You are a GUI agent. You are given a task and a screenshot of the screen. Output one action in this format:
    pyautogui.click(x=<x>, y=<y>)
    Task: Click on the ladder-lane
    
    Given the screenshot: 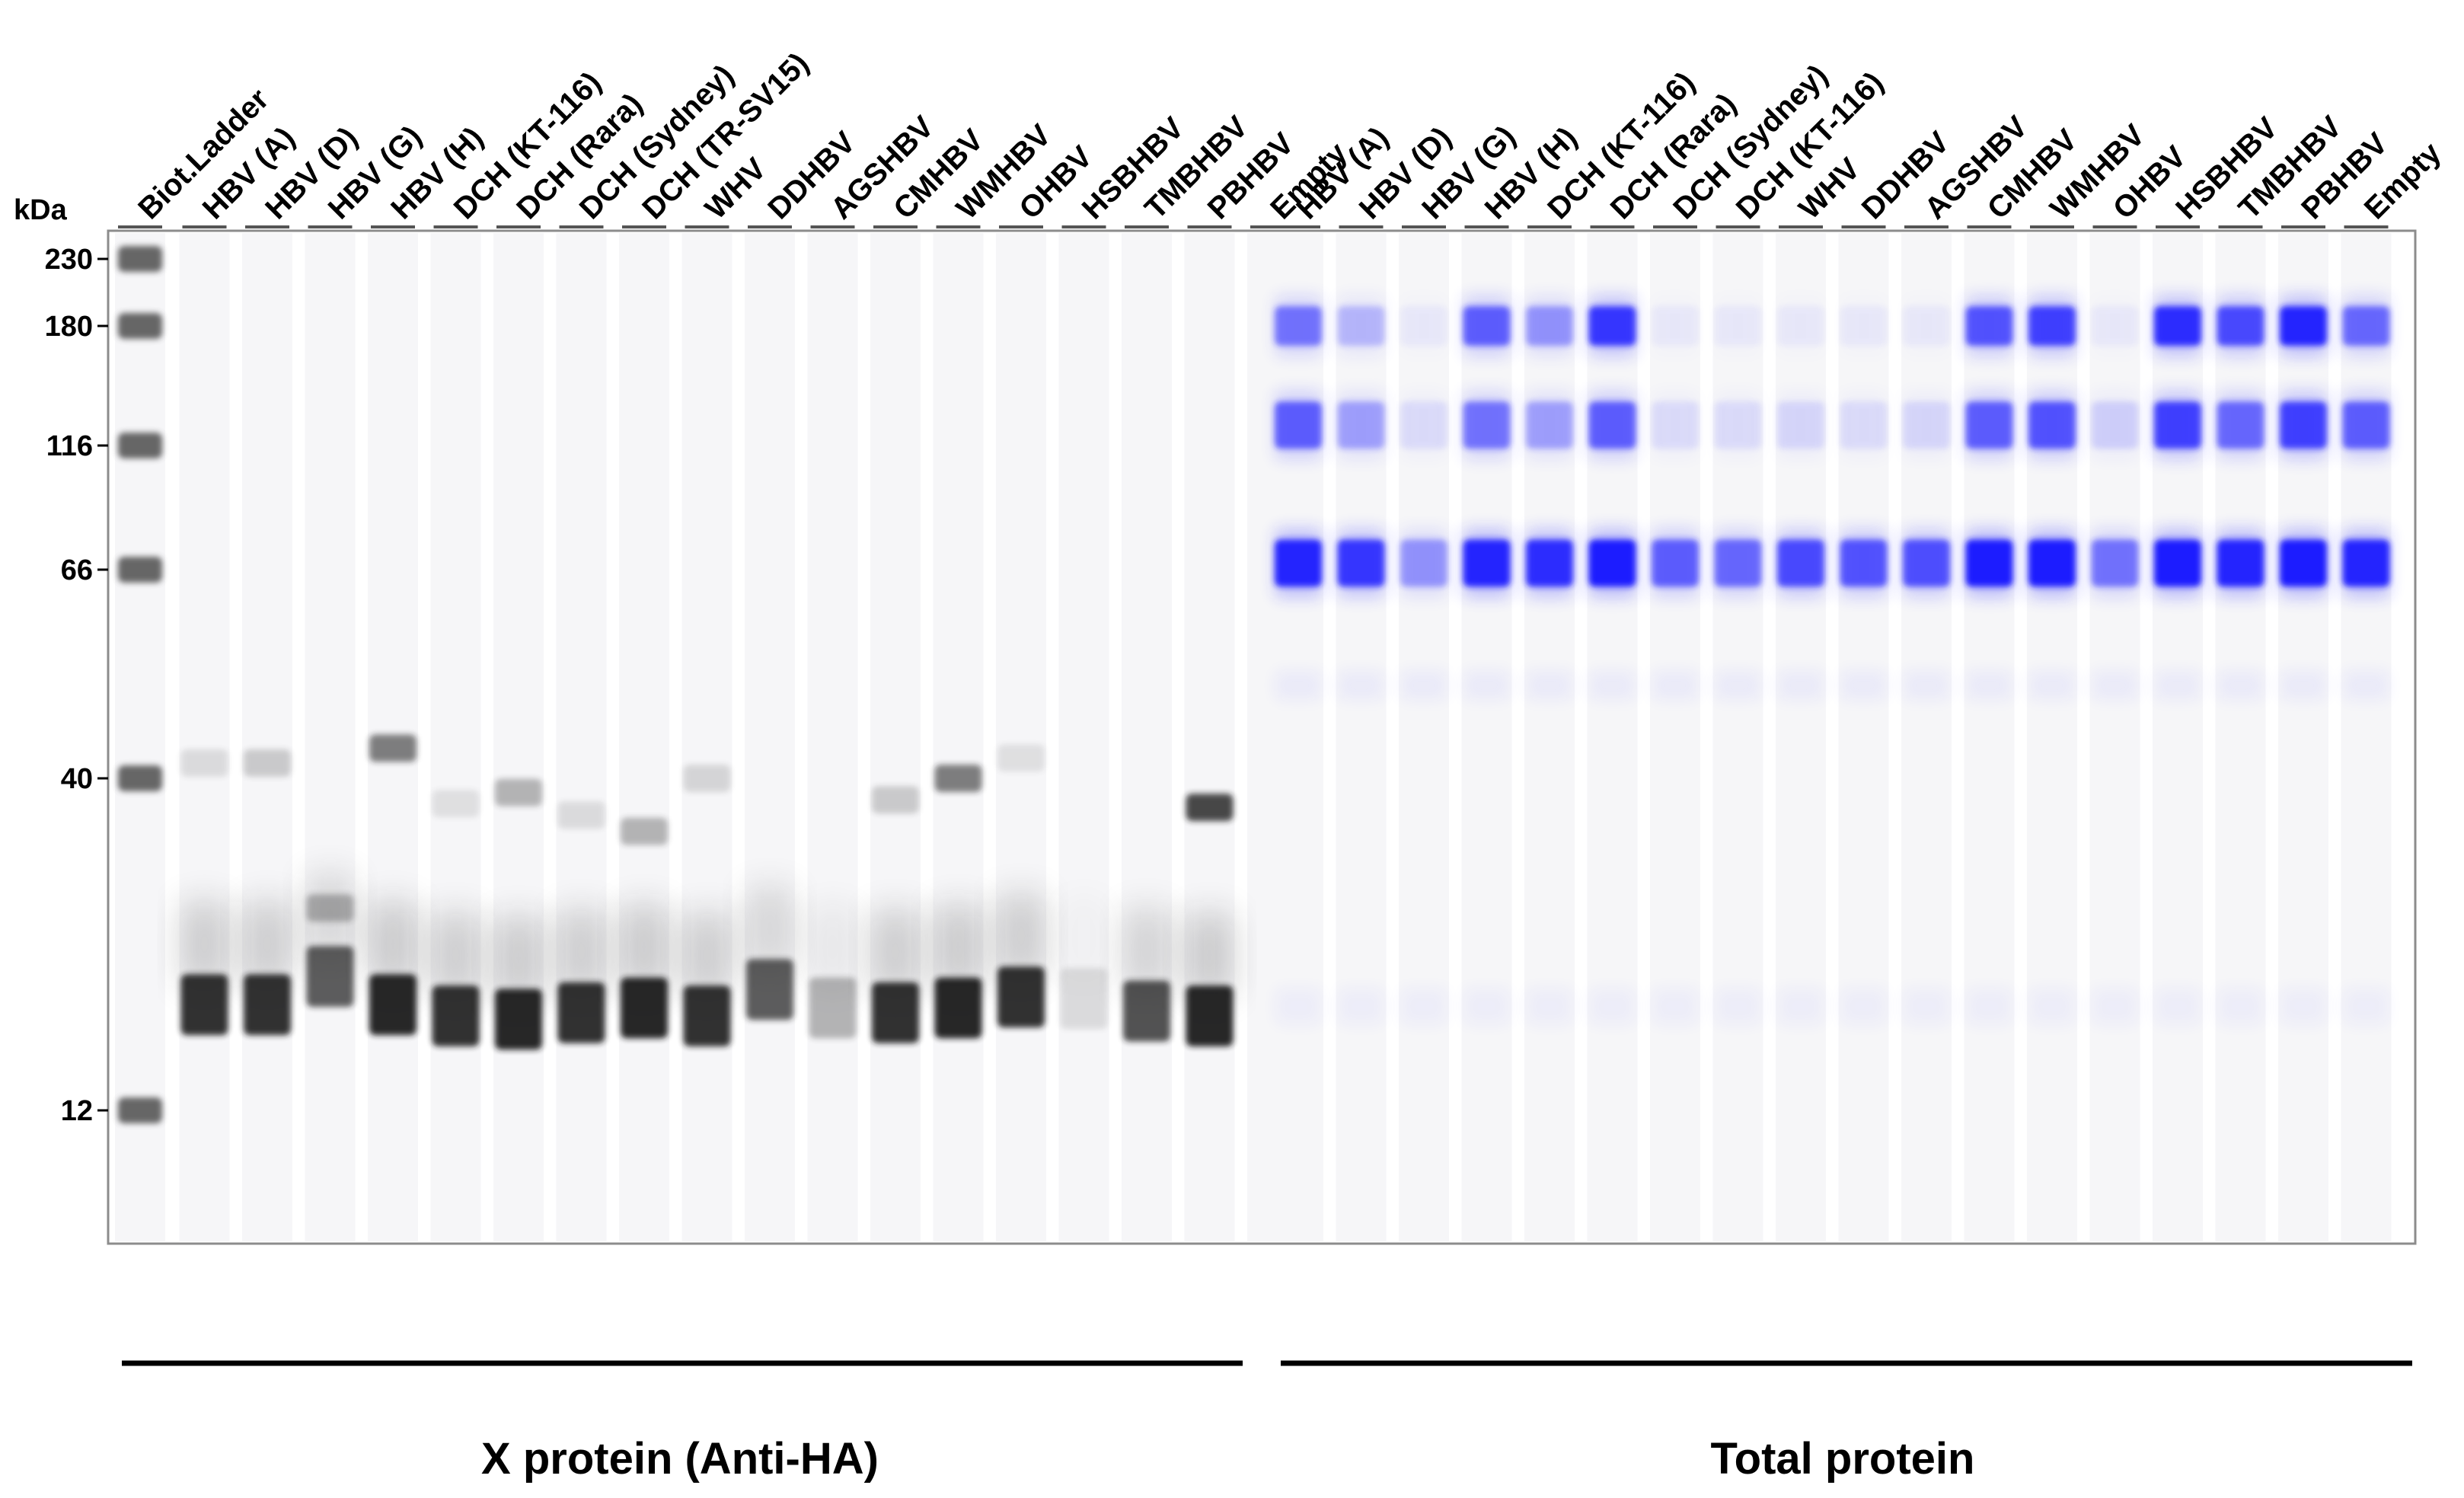 What is the action you would take?
    pyautogui.click(x=140, y=737)
    